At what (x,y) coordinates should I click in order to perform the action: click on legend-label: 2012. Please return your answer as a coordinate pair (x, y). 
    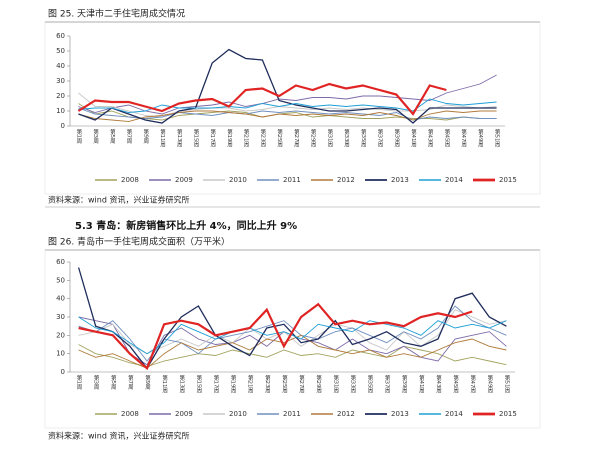
    Looking at the image, I should click on (346, 414).